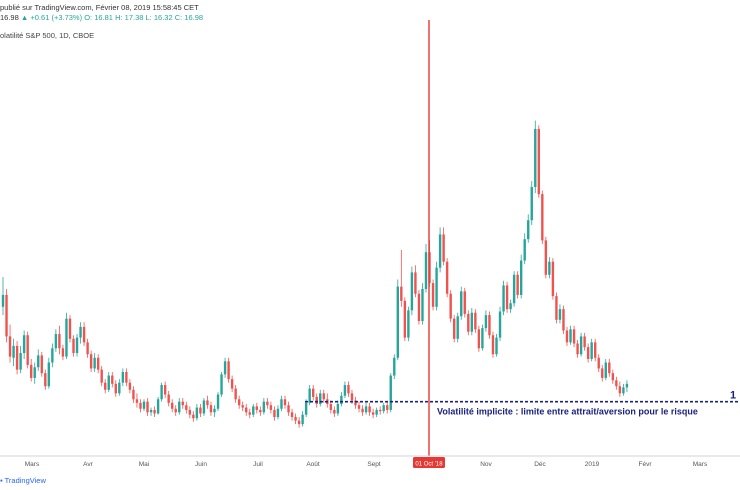  What do you see at coordinates (23, 480) in the screenshot?
I see `tradingview-brand: ▪ TradingView` at bounding box center [23, 480].